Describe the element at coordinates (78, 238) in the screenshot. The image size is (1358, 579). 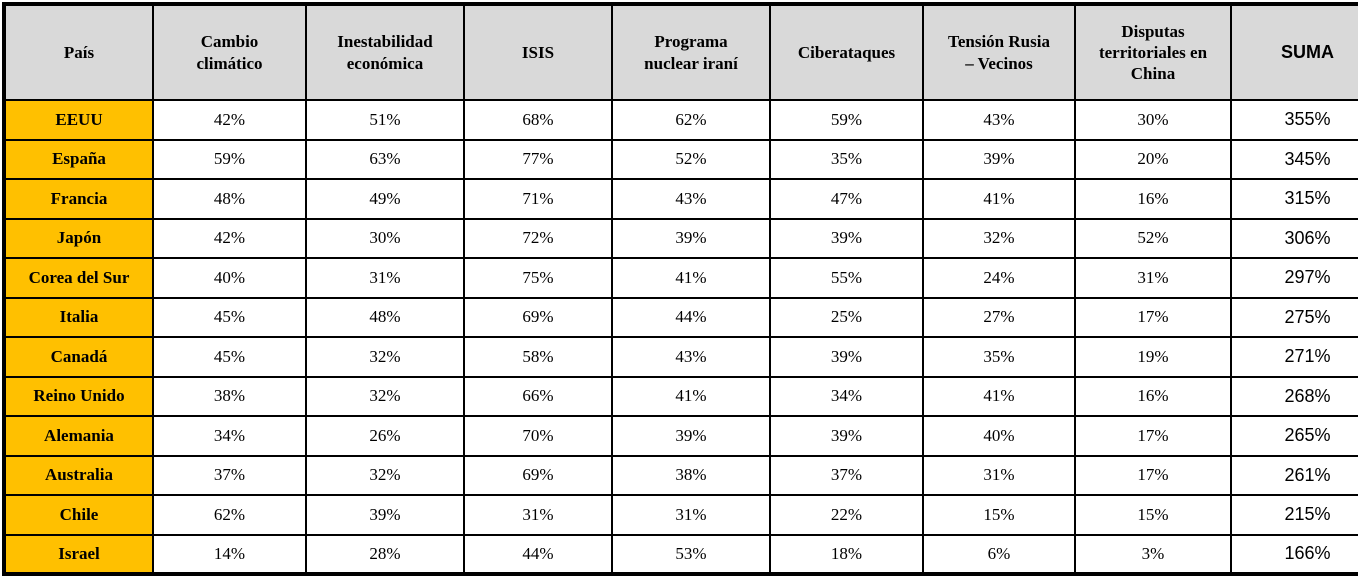
I see `country-cell: Japón` at that location.